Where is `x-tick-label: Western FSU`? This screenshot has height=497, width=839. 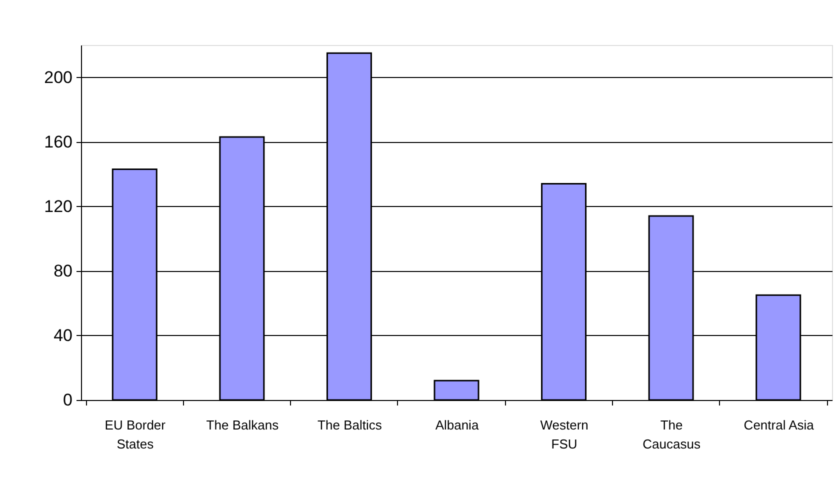 x-tick-label: Western FSU is located at coordinates (564, 435).